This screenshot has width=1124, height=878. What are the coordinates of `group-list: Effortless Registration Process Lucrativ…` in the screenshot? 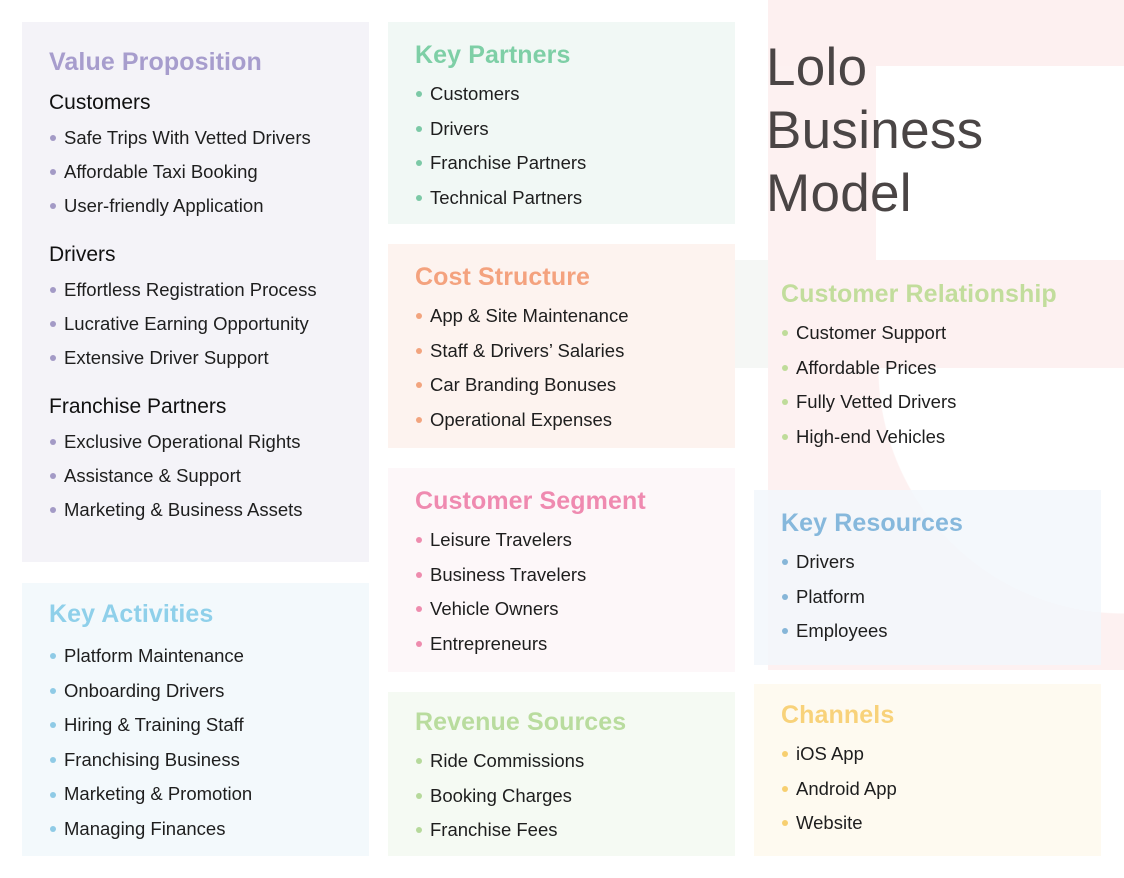 It's located at (209, 324).